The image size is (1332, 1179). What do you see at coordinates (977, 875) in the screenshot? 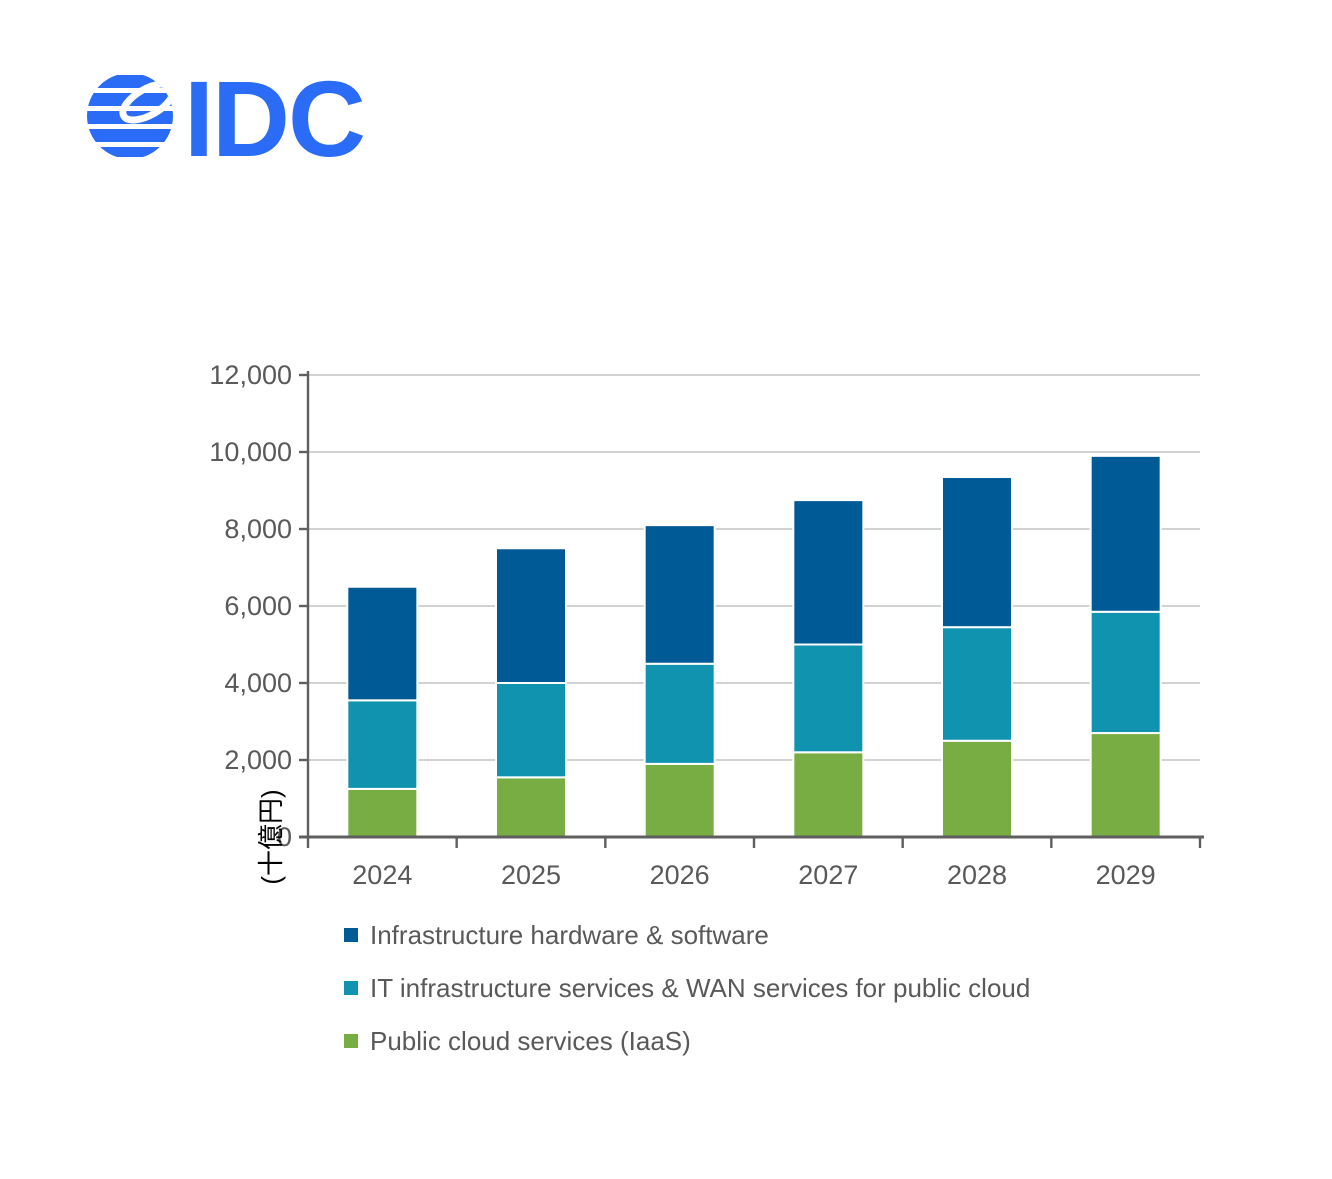
I see `x-label-2028: 2028` at bounding box center [977, 875].